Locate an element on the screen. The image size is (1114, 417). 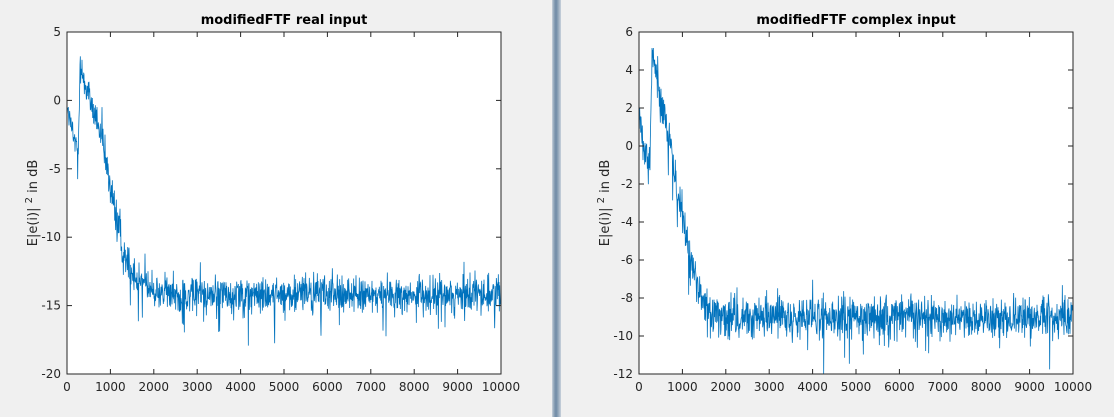
y-tick-label: -8 is located at coordinates (627, 298).